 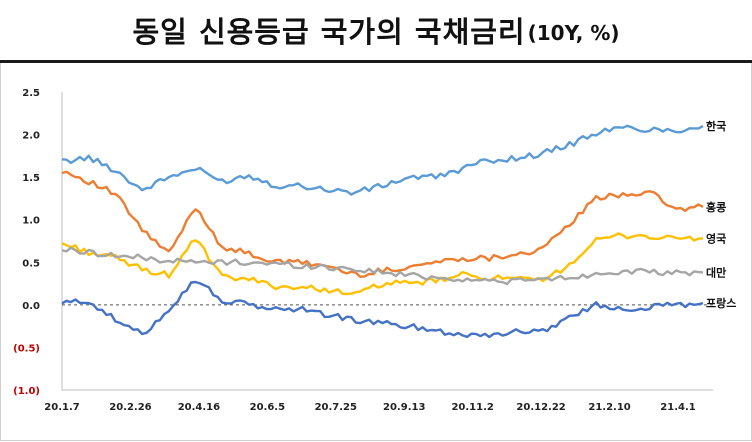 I want to click on series-label: 프랑스, so click(x=721, y=303).